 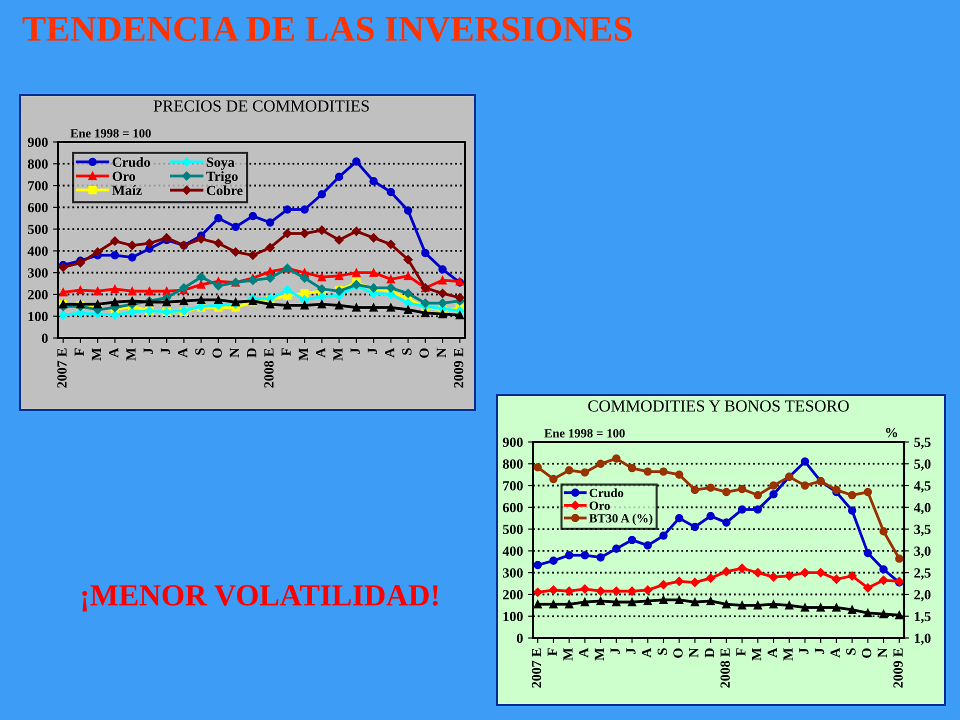 What do you see at coordinates (922, 530) in the screenshot?
I see `y2-tick-label: 3,5` at bounding box center [922, 530].